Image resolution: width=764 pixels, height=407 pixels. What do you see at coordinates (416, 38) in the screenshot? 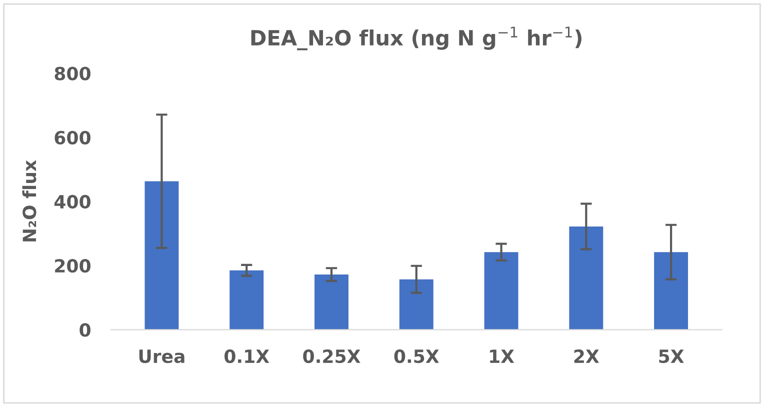
I see `chart-title: DEA_N₂O flux (ng N g$^{−1}$ hr$^{−1}$)` at bounding box center [416, 38].